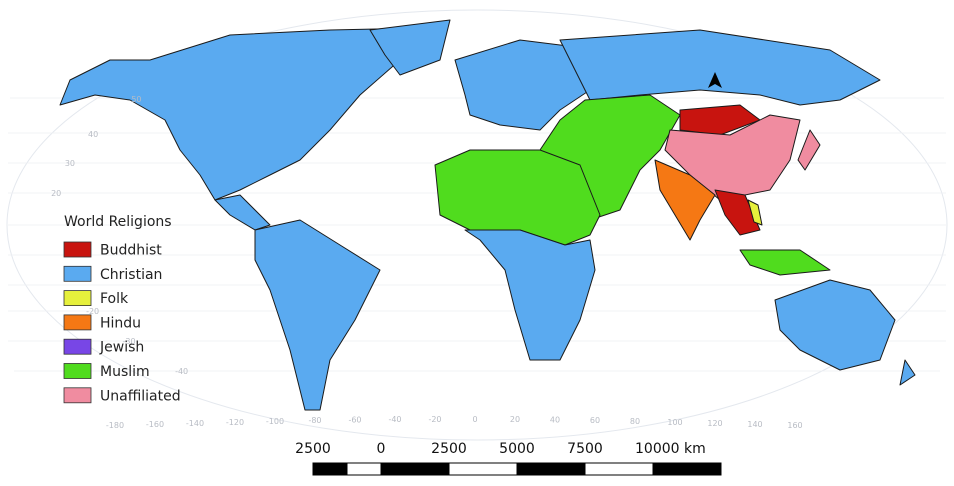  Describe the element at coordinates (242, 212) in the screenshot. I see `central-america` at that location.